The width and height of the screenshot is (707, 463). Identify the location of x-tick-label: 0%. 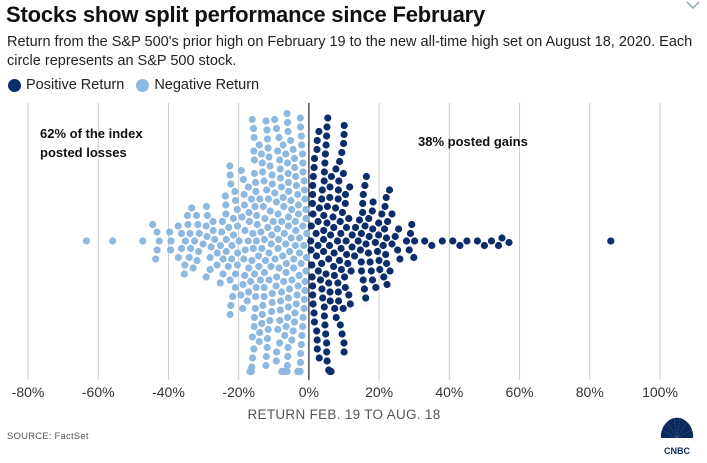
(309, 392).